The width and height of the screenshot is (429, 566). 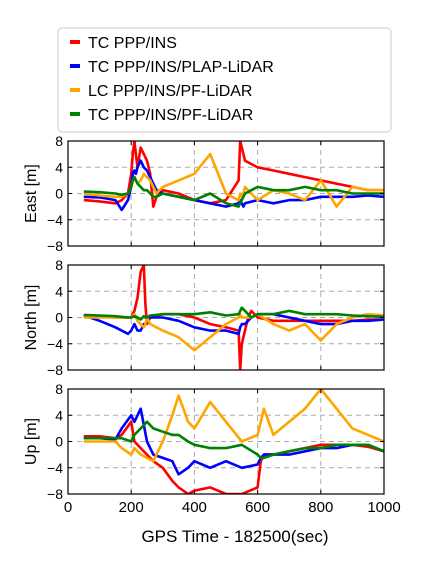 I want to click on x-tick-label: 1000, so click(x=383, y=507).